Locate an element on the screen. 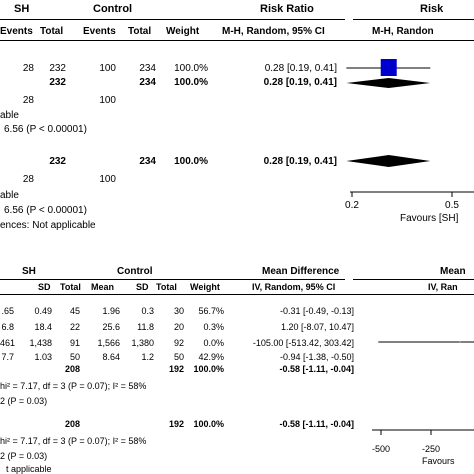 The width and height of the screenshot is (474, 474). md-subtotal-ci: -0.58 [-1.11, -0.04] is located at coordinates (316, 369).